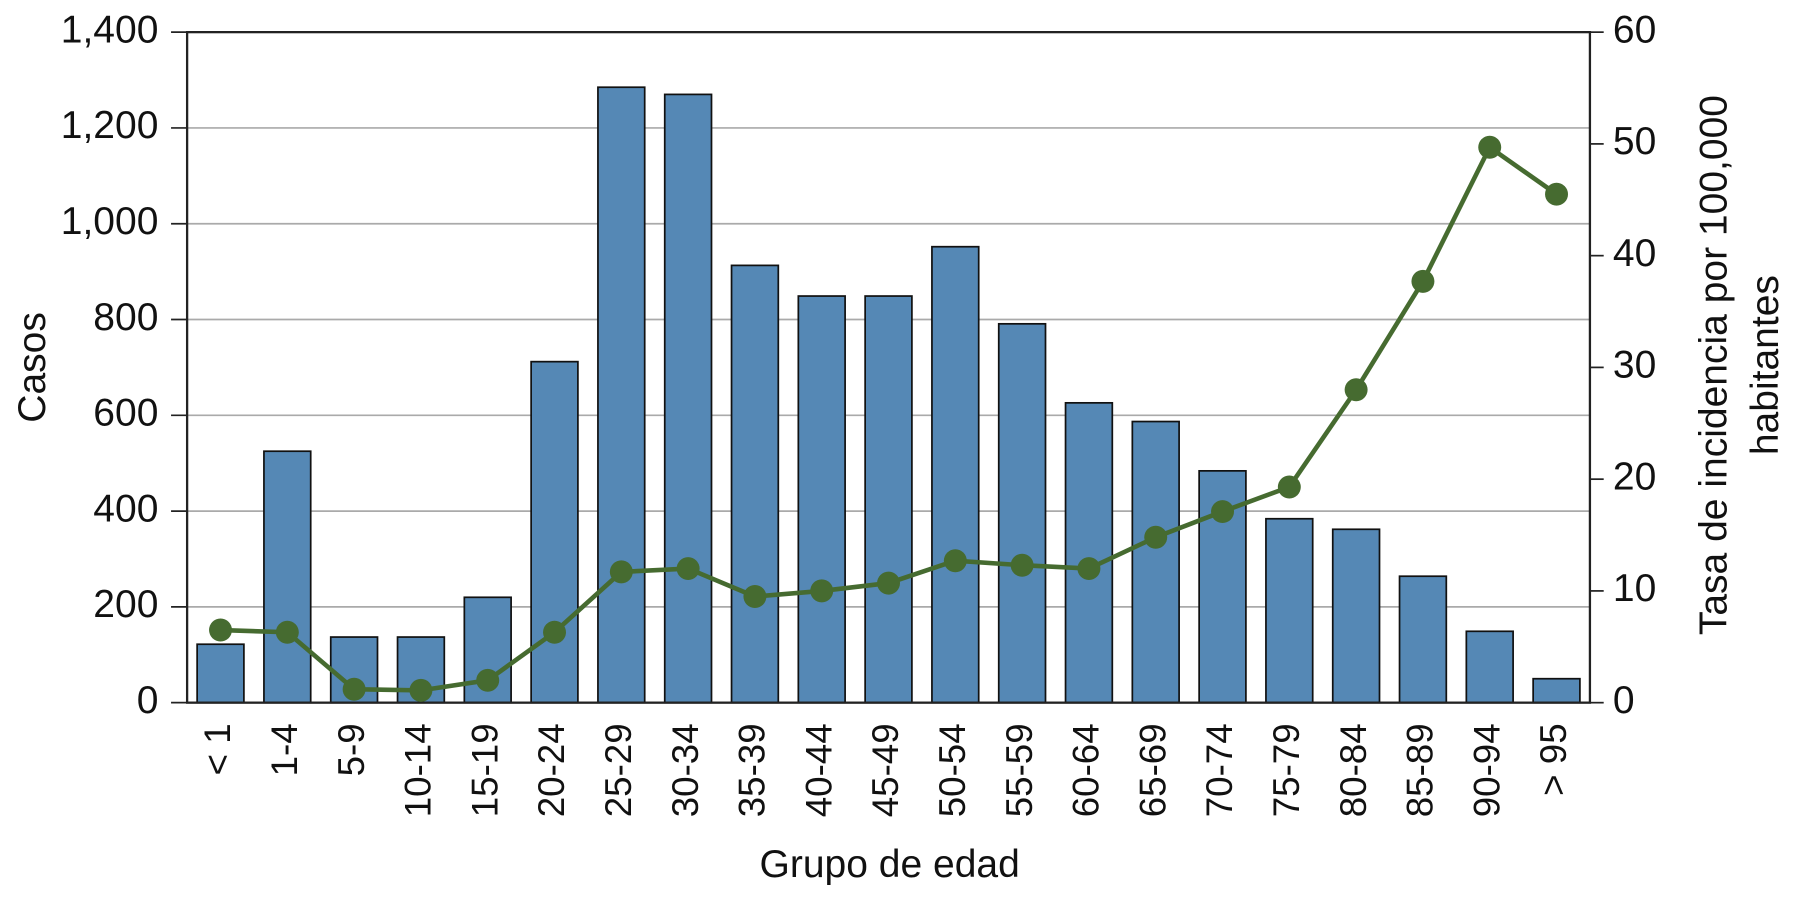 The height and width of the screenshot is (899, 1800). Describe the element at coordinates (1634, 476) in the screenshot. I see `y2-tick-label: 20` at that location.